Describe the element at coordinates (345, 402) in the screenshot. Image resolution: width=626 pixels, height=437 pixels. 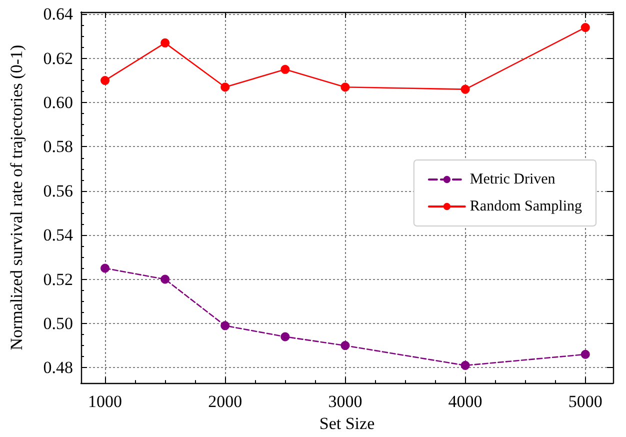
I see `x-tick-label: 3000` at that location.